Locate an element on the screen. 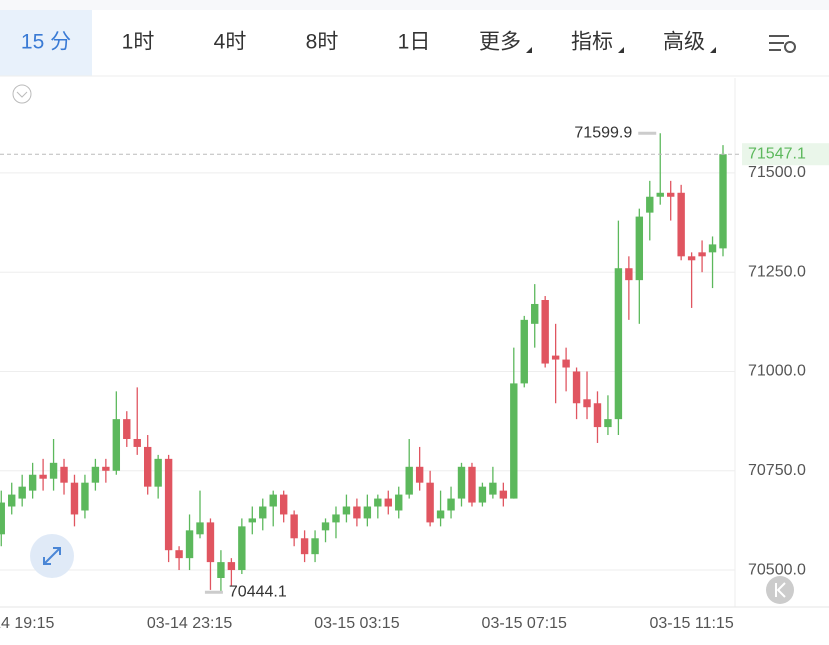 This screenshot has width=829, height=645. last-price-box is located at coordinates (785, 154).